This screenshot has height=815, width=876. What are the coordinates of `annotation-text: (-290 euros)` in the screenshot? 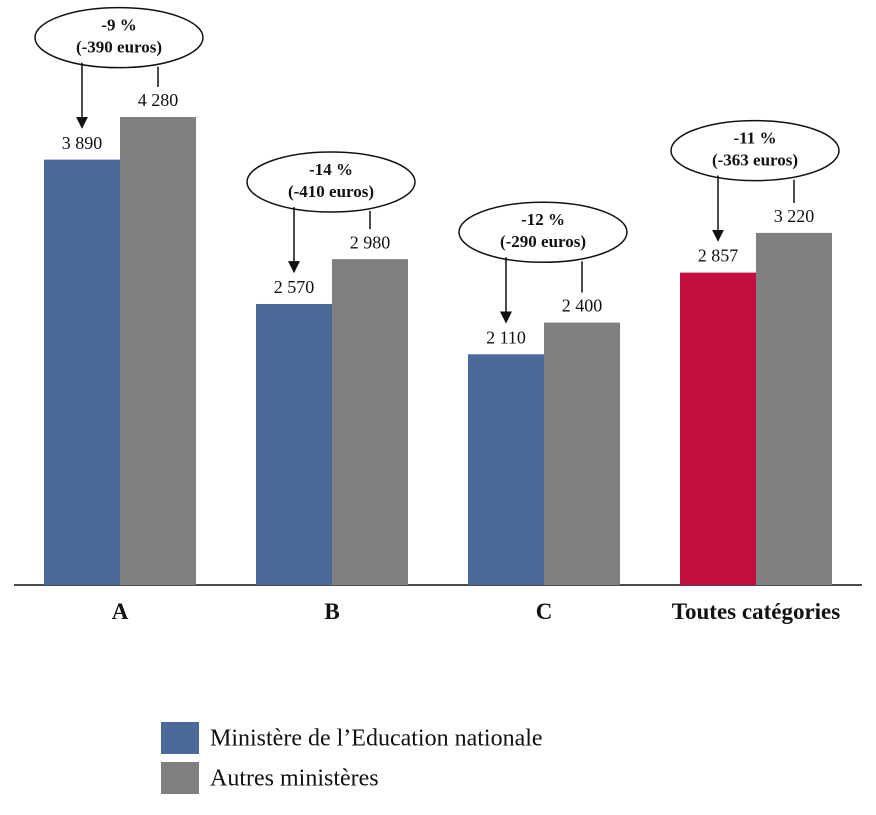 It's located at (543, 241).